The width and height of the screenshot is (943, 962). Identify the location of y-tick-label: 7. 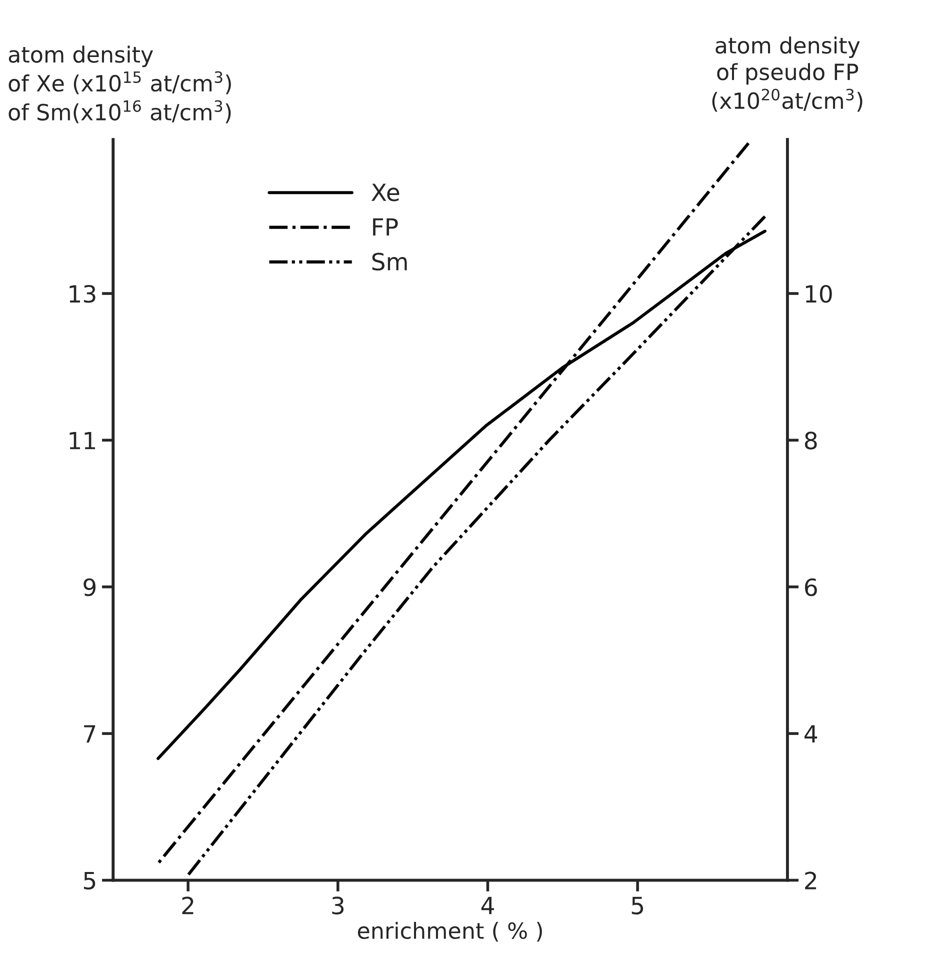
(90, 734).